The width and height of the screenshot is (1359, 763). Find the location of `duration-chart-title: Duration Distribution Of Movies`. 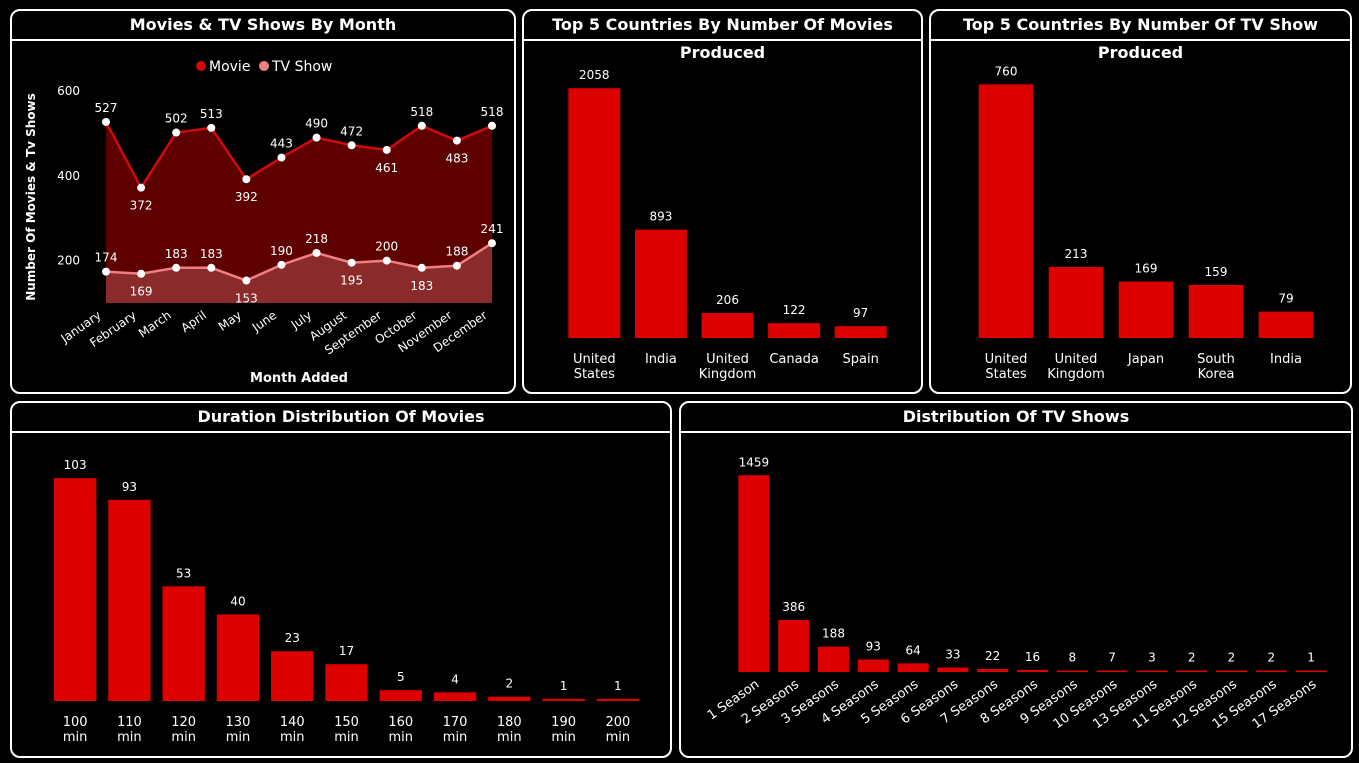

duration-chart-title: Duration Distribution Of Movies is located at coordinates (341, 418).